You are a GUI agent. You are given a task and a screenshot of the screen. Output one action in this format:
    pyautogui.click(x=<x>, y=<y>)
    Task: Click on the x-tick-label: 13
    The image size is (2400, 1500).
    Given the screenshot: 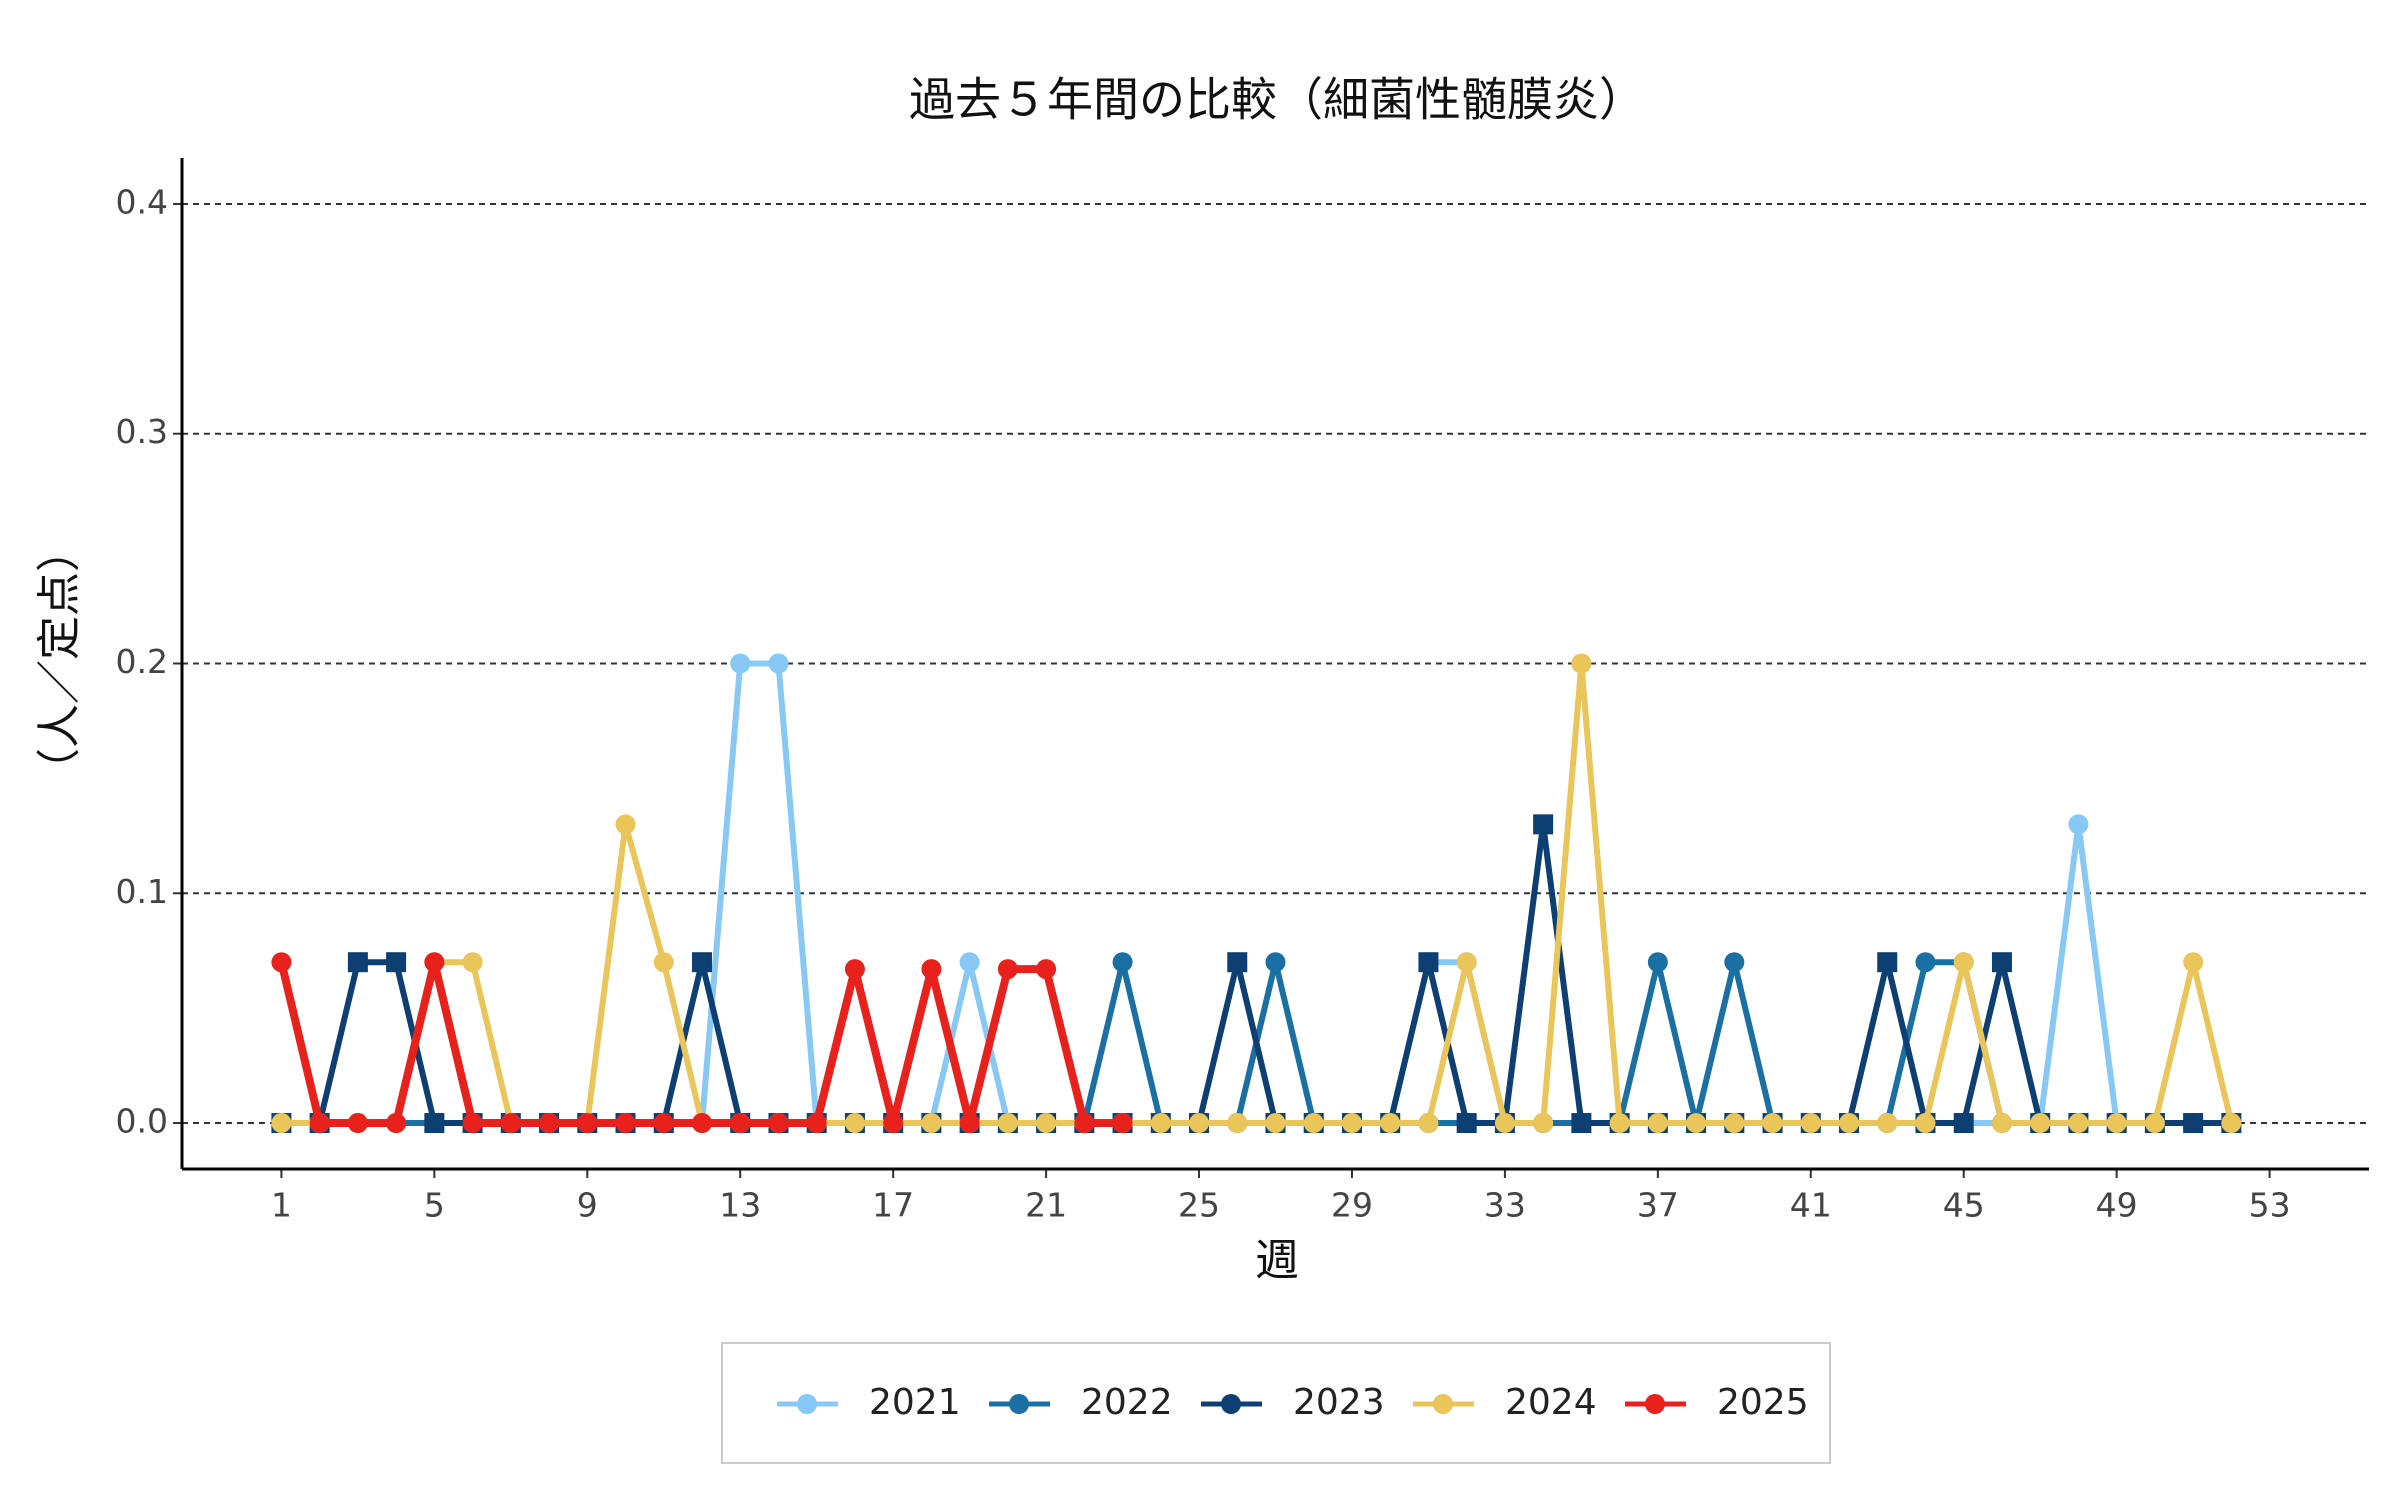 What is the action you would take?
    pyautogui.click(x=740, y=1205)
    